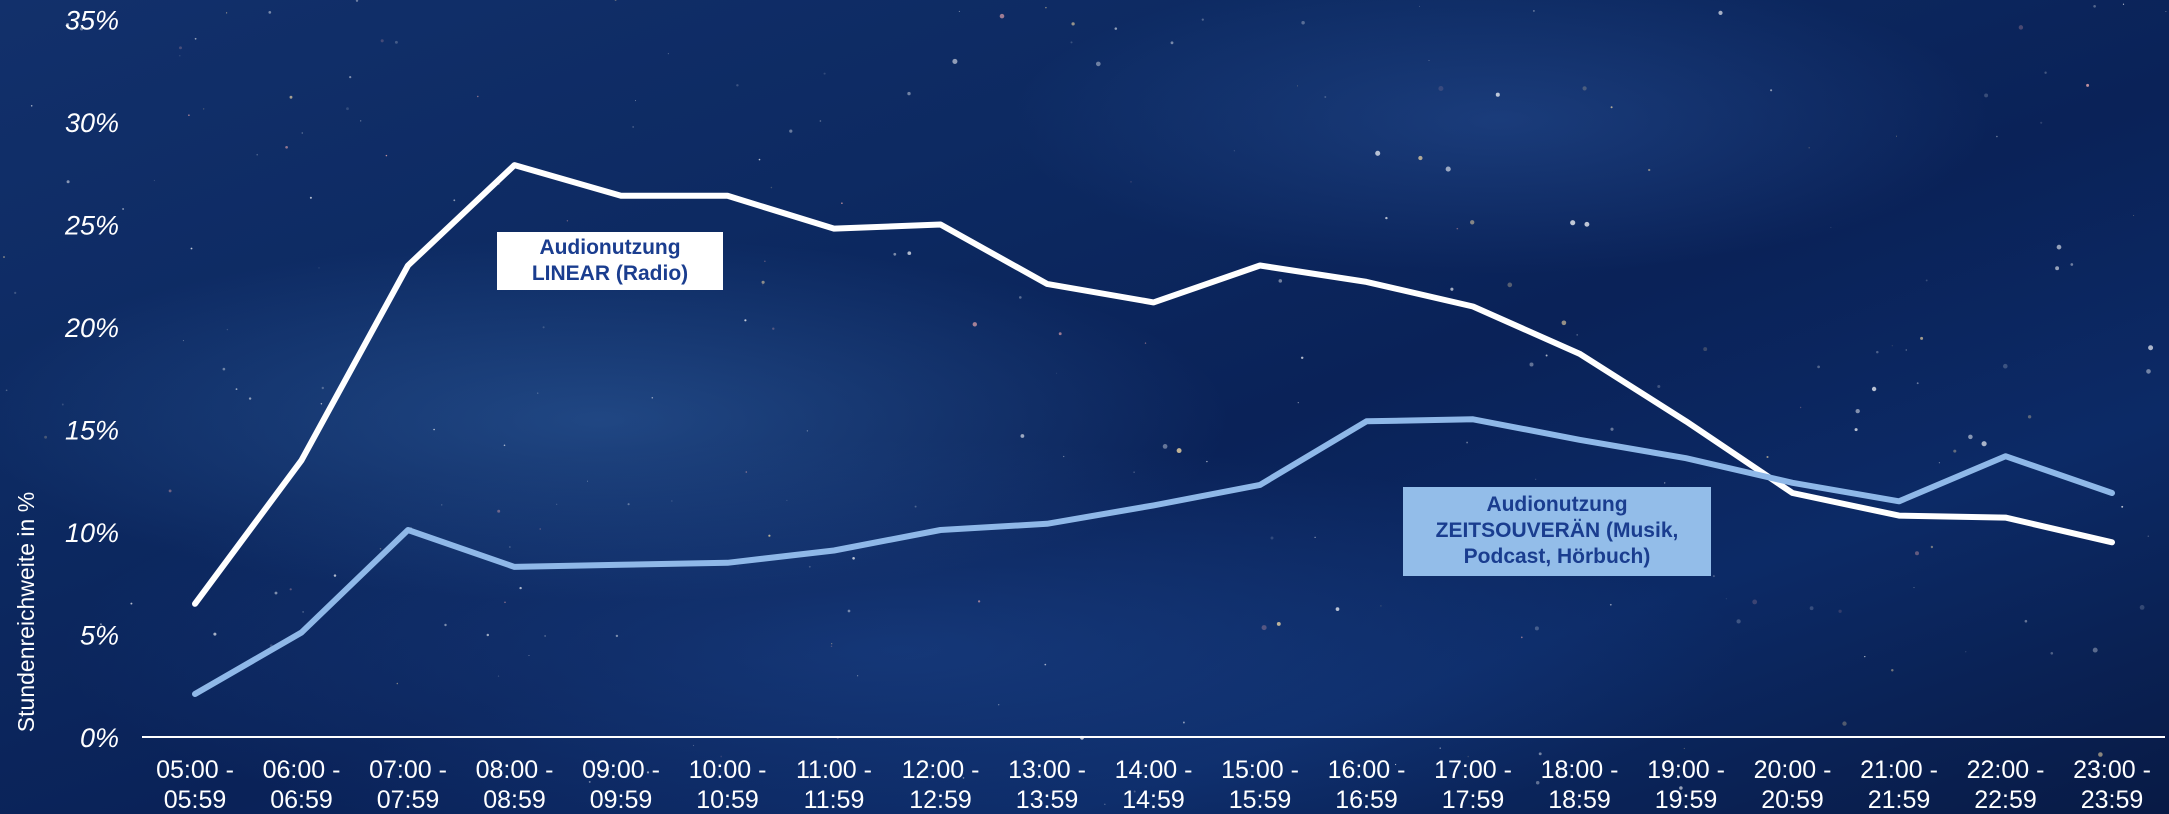  What do you see at coordinates (941, 785) in the screenshot?
I see `x-tick-label: 12:00 -12:59` at bounding box center [941, 785].